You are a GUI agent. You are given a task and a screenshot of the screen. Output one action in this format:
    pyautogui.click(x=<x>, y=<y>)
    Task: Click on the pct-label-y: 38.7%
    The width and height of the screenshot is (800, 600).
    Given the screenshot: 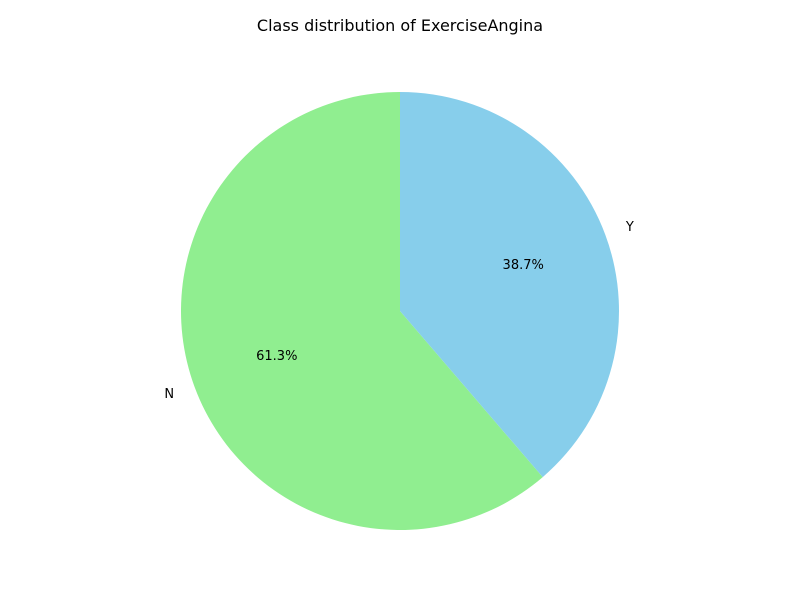 What is the action you would take?
    pyautogui.click(x=523, y=265)
    